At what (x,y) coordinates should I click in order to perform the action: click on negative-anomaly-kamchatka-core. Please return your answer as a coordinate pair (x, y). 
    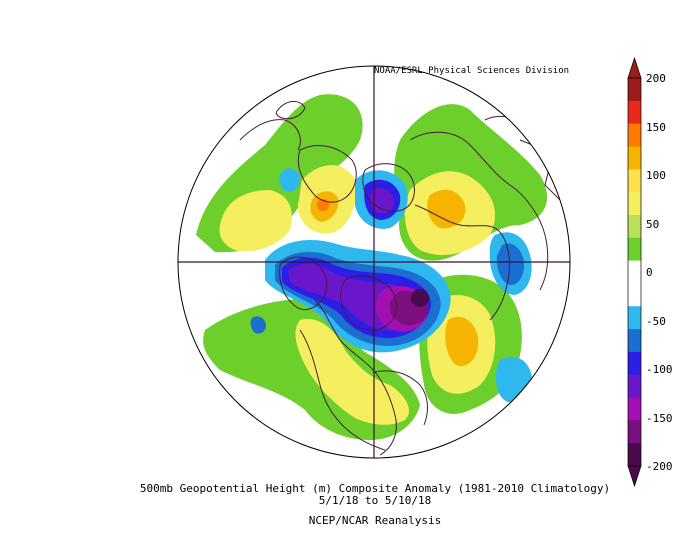
    Looking at the image, I should click on (510, 264).